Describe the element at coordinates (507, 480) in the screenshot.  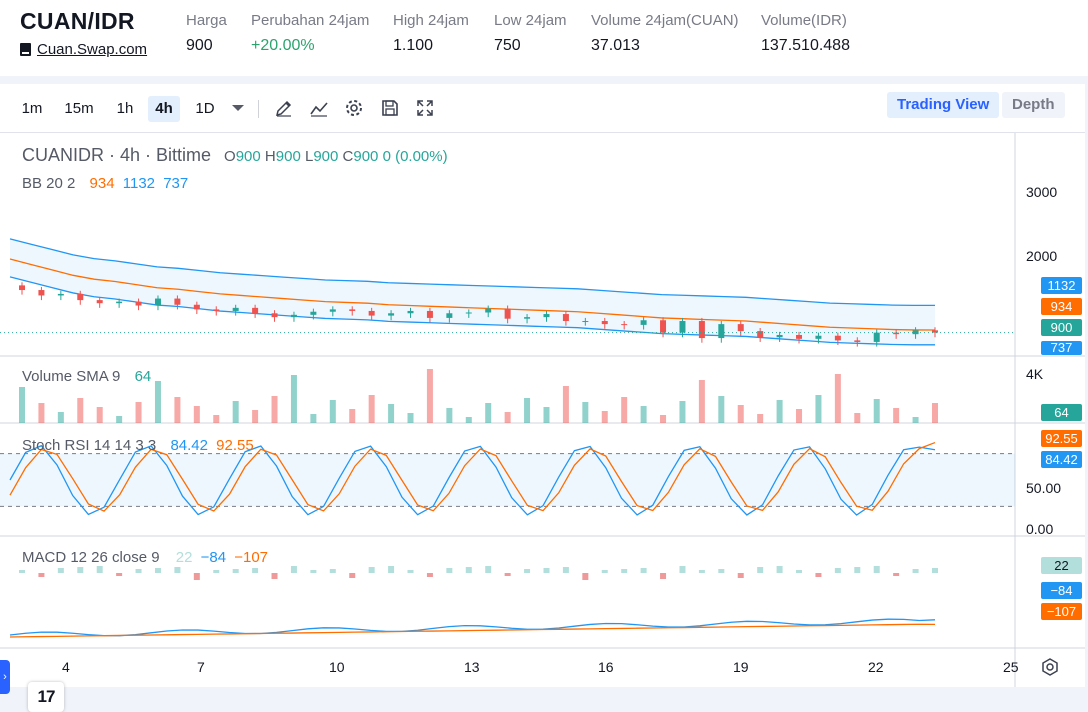
I see `stoch-band-fill` at that location.